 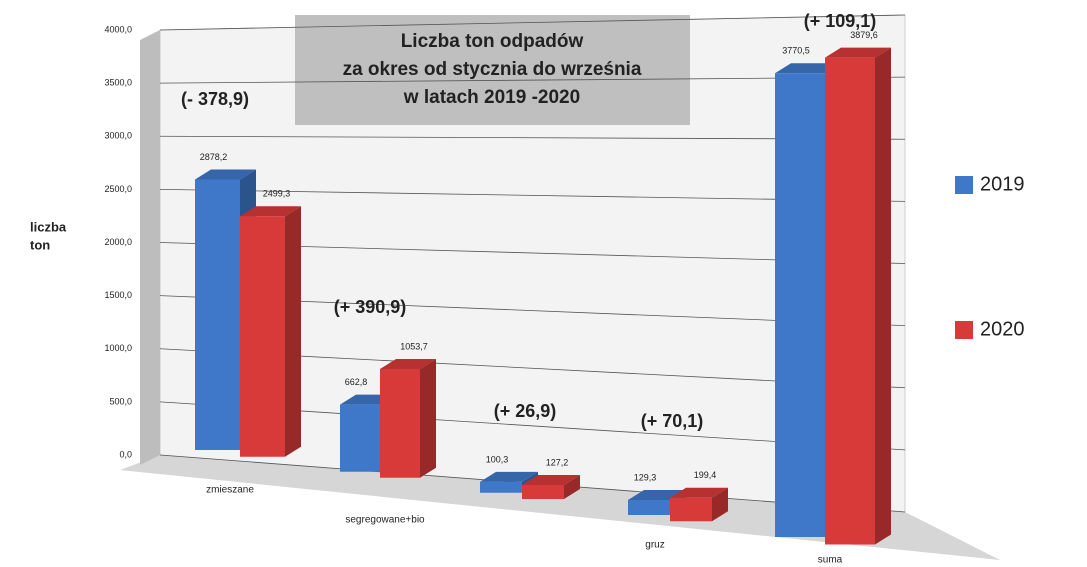 What do you see at coordinates (370, 307) in the screenshot?
I see `annotation: (+ 390,9)` at bounding box center [370, 307].